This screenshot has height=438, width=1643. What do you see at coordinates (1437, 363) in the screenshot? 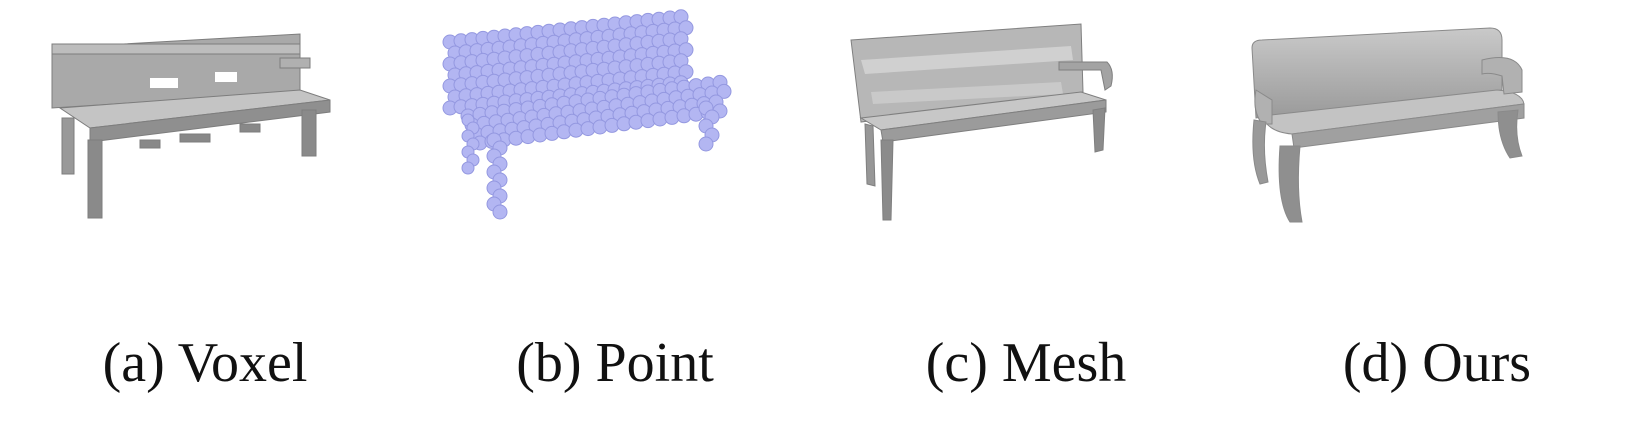
I see `caption-ours: (d) Ours` at bounding box center [1437, 363].